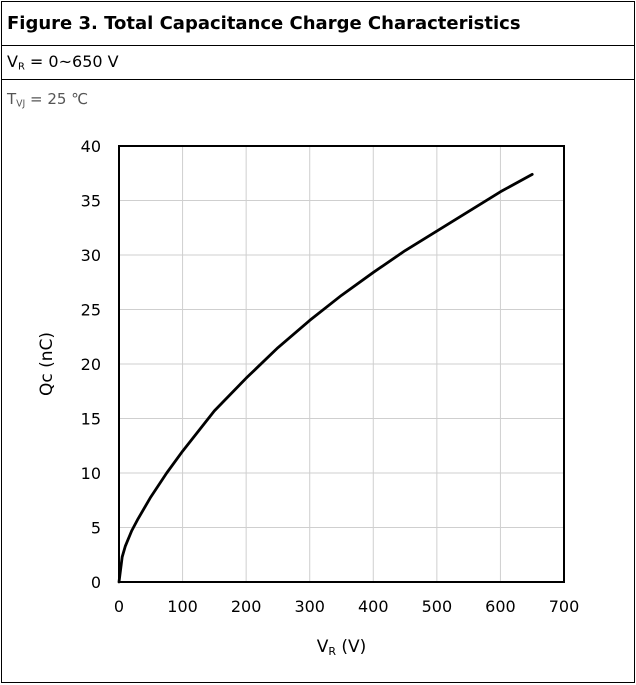 Image resolution: width=636 pixels, height=685 pixels. Describe the element at coordinates (47, 364) in the screenshot. I see `y-axis-title: Qc (nC)` at that location.